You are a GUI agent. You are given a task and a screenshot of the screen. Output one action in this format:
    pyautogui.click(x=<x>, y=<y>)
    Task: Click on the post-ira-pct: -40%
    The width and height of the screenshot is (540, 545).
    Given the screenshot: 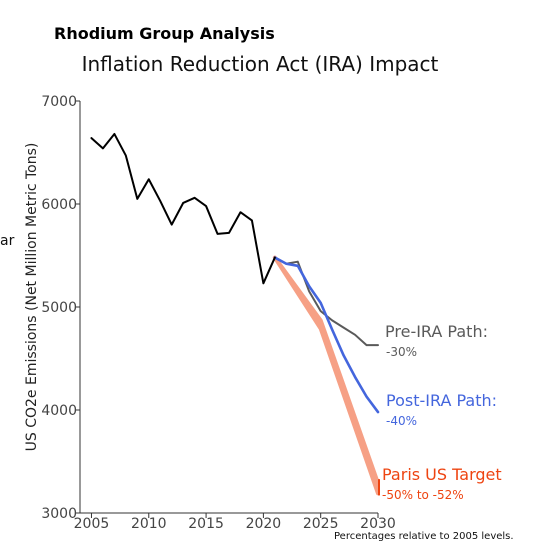 What is the action you would take?
    pyautogui.click(x=401, y=421)
    